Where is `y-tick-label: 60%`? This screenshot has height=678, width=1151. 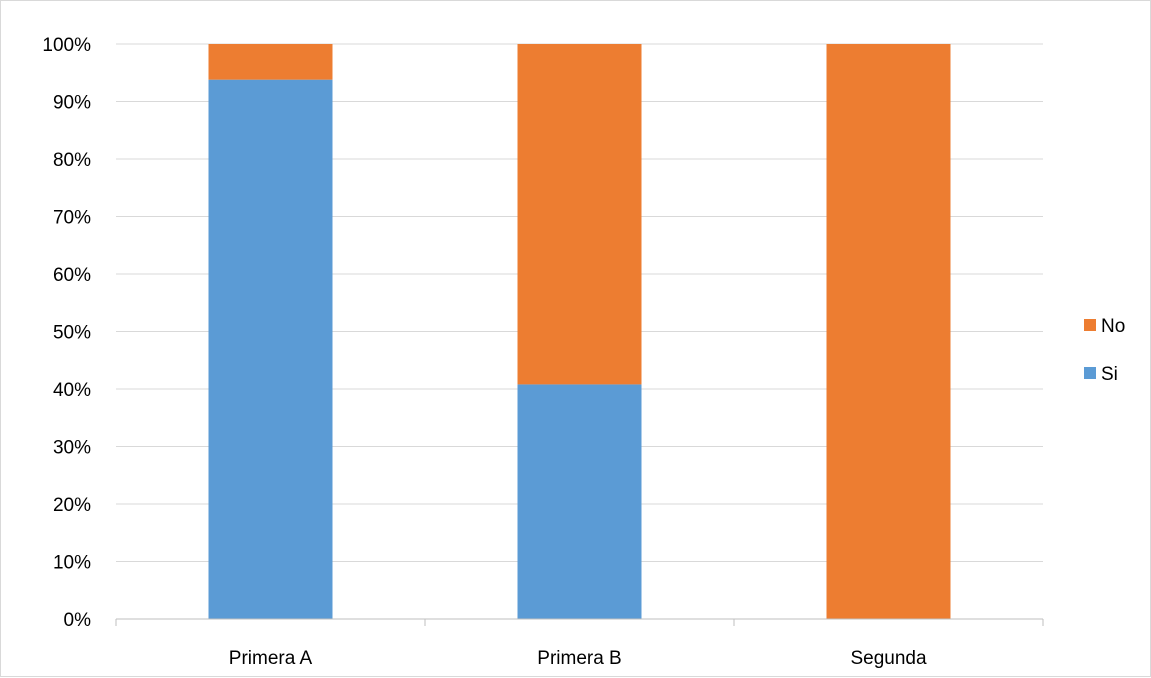
y-tick-label: 60% is located at coordinates (72, 275).